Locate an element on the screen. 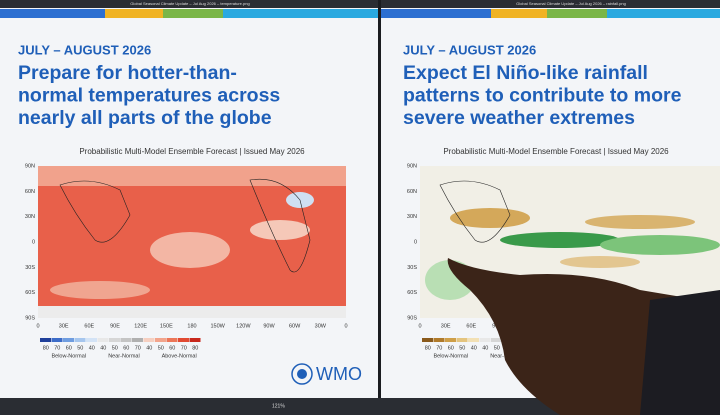  lon-label: 120E is located at coordinates (140, 326).